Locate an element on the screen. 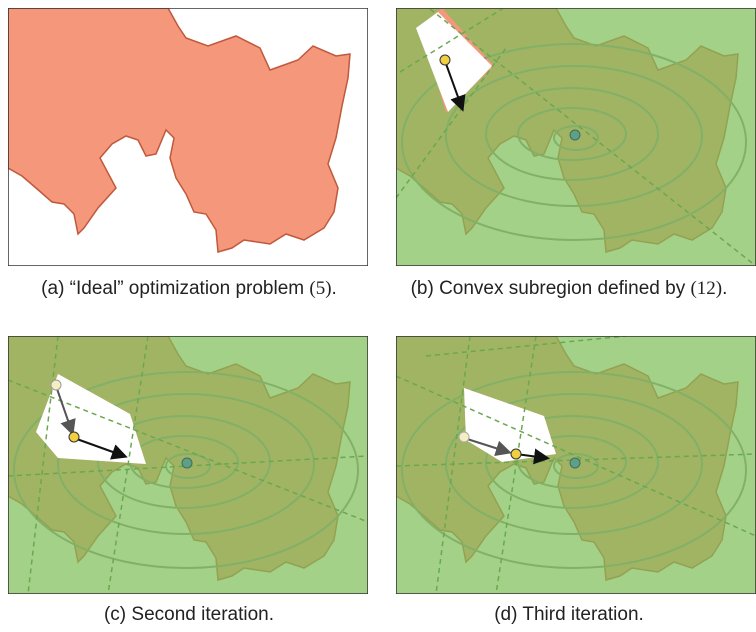  caption-d: (d) Third iteration. is located at coordinates (568, 615).